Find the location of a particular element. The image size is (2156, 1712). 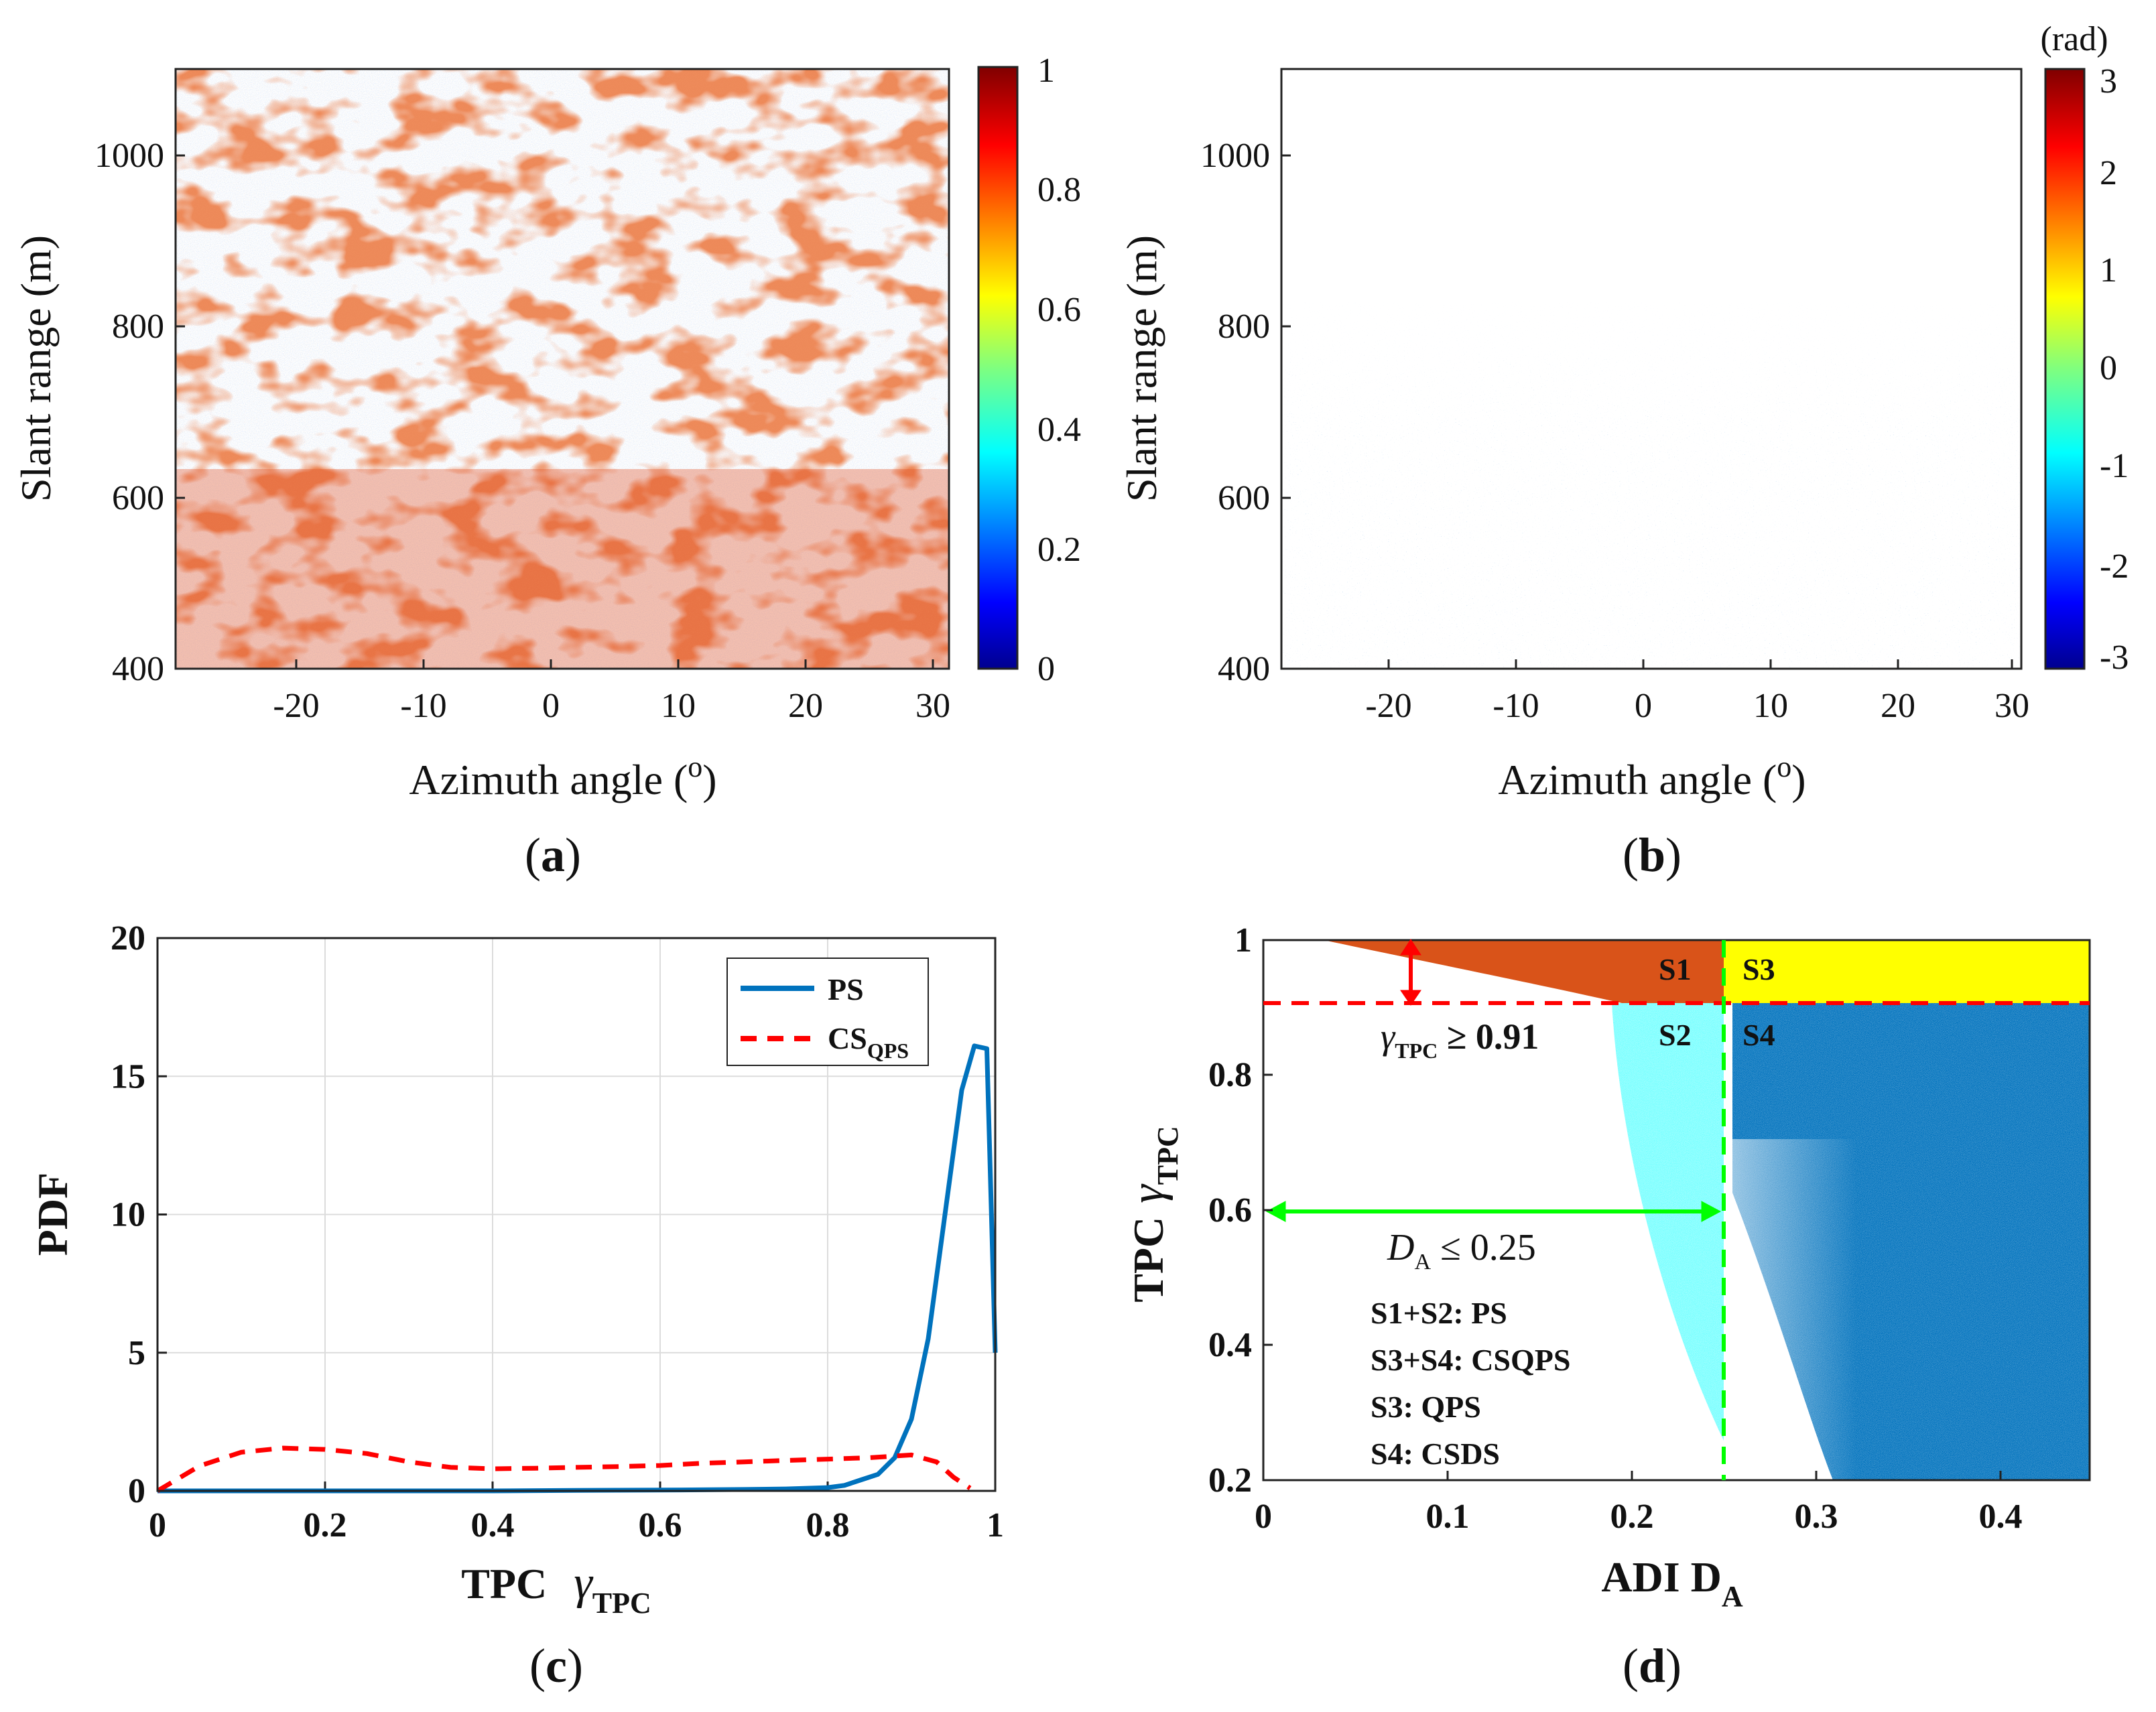

colorbar-tick: -3 is located at coordinates (2114, 658).